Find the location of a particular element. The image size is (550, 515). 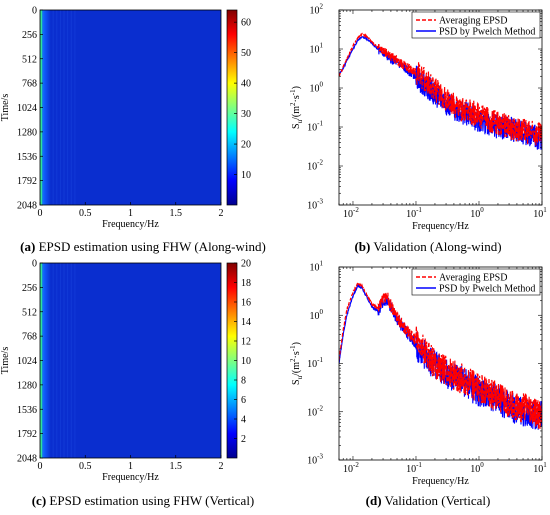

series-averaging-epsd-line is located at coordinates (440, 89).